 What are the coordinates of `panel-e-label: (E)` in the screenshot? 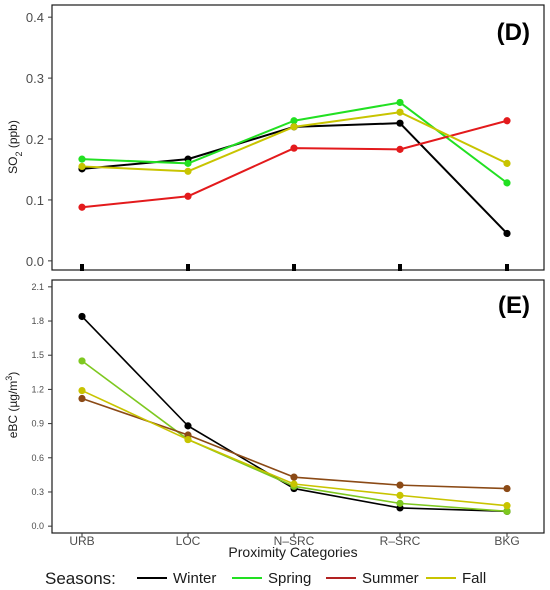 It's located at (514, 305).